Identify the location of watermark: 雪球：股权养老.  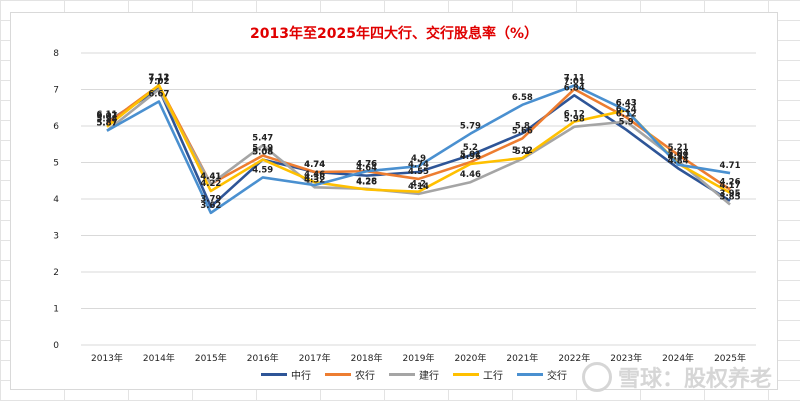
(676, 377).